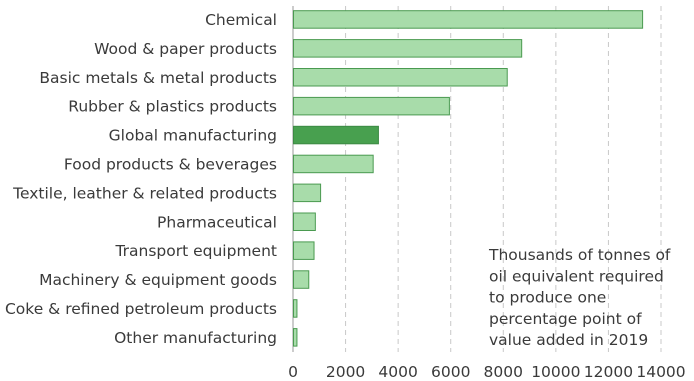  I want to click on category-label: Global manufacturing, so click(193, 136).